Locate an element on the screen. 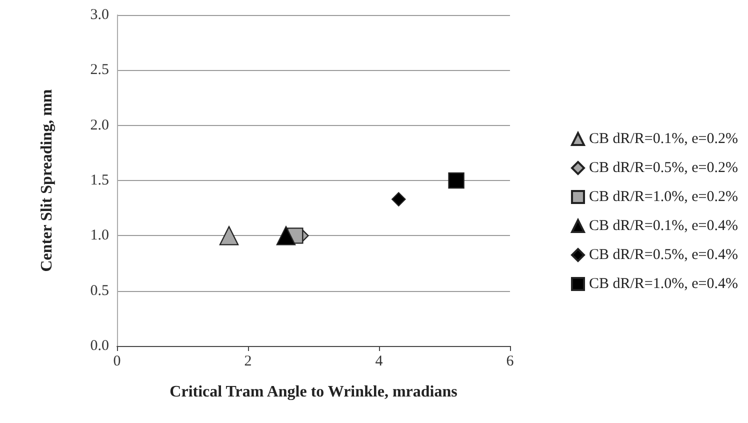 The image size is (748, 423). y-tick-label: 0.0 is located at coordinates (99, 346).